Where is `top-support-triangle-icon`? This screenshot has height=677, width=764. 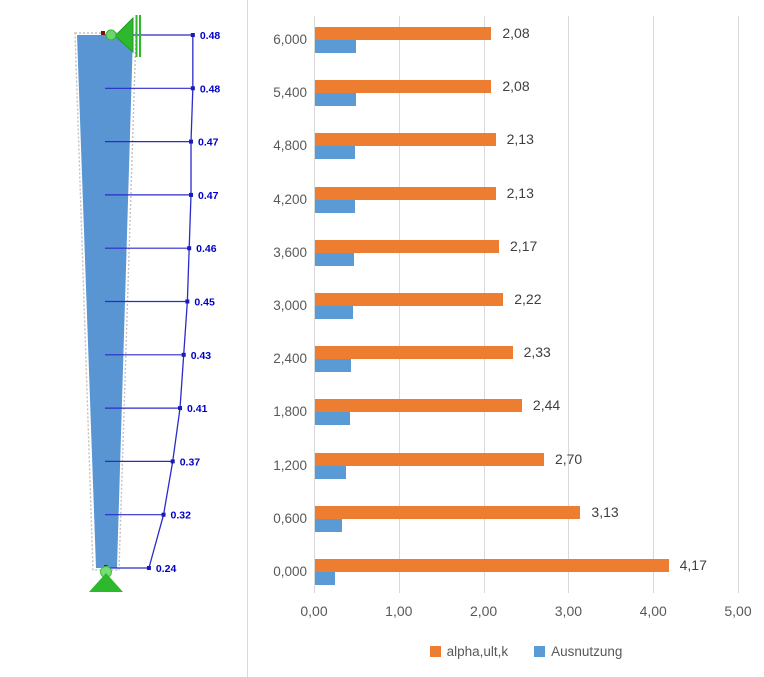
top-support-triangle-icon is located at coordinates (124, 35).